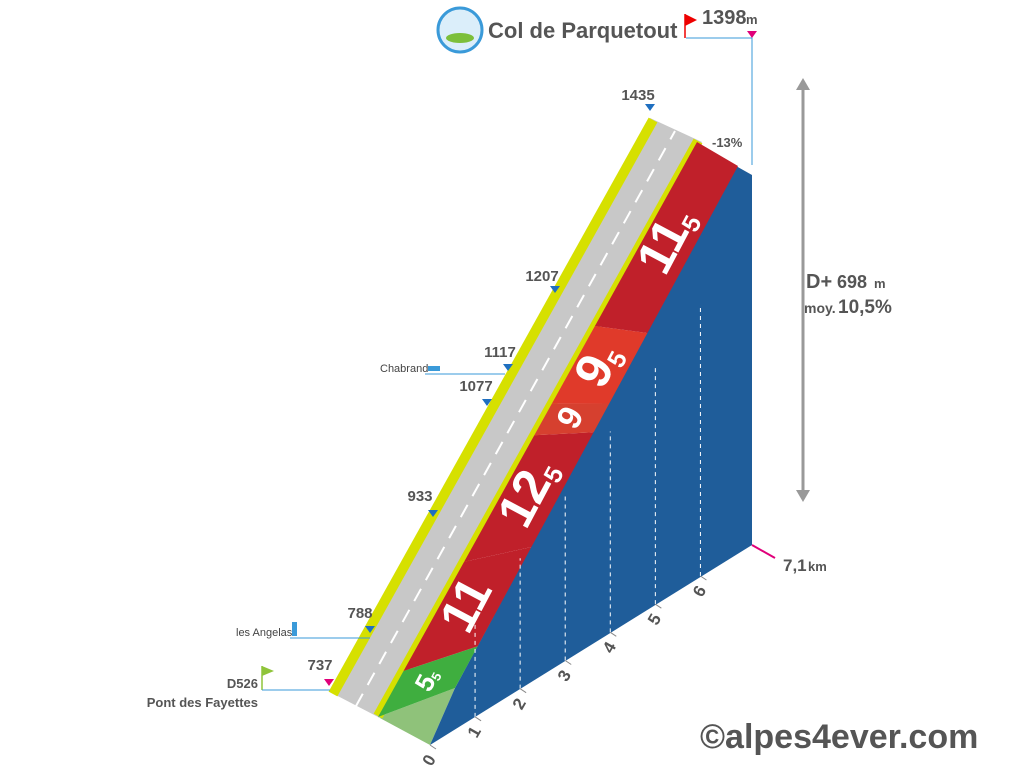 This screenshot has height=768, width=1024. Describe the element at coordinates (699, 591) in the screenshot. I see `km-label: 6` at that location.